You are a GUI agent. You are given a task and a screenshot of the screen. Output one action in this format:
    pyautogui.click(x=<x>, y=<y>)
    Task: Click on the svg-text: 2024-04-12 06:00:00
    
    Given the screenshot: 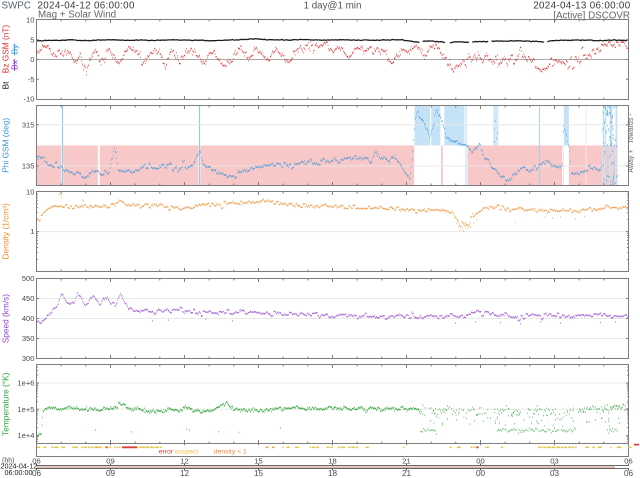 What is the action you would take?
    pyautogui.click(x=86, y=5)
    